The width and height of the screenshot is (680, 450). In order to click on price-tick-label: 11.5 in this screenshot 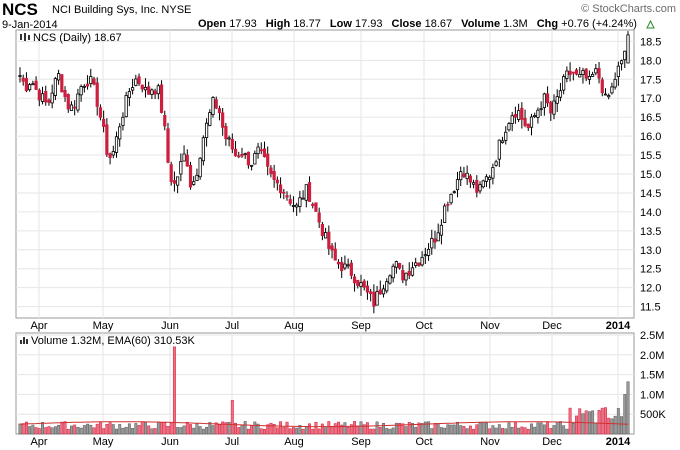, I will do `click(650, 308)`.